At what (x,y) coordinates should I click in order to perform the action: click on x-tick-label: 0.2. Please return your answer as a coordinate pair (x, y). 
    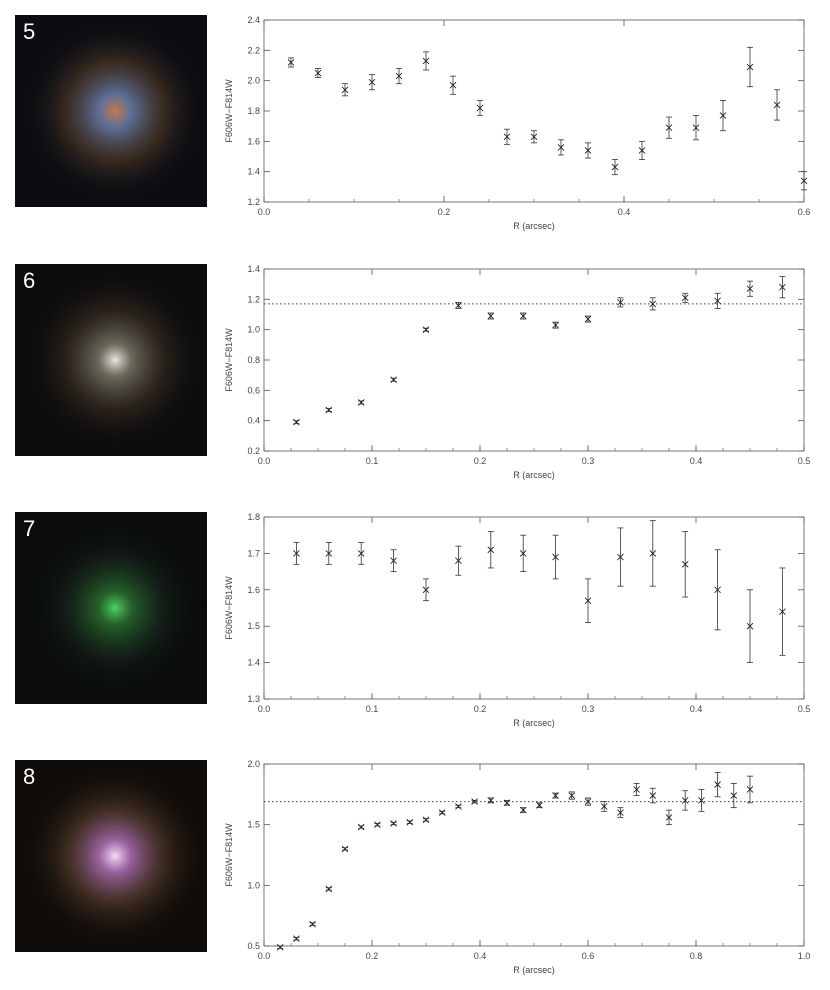
    Looking at the image, I should click on (444, 212).